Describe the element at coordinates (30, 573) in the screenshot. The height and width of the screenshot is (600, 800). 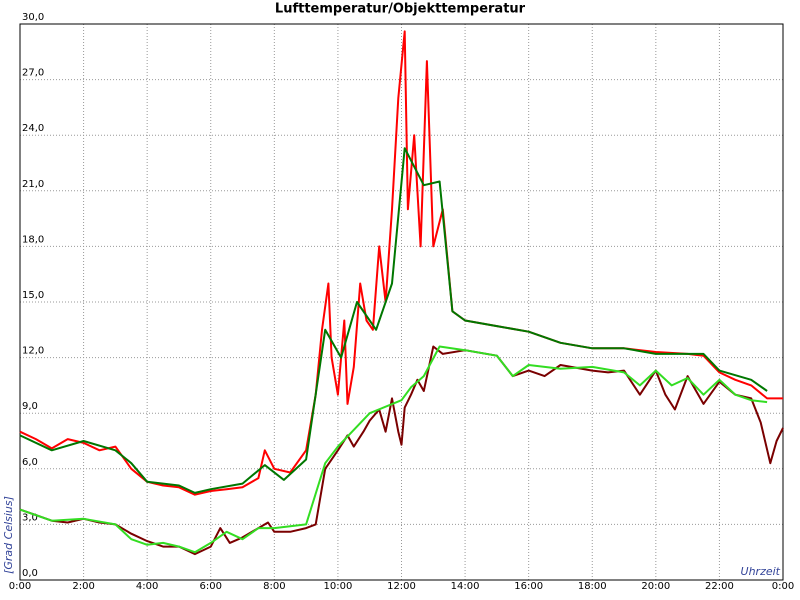
I see `y-tick-label: 0,0` at that location.